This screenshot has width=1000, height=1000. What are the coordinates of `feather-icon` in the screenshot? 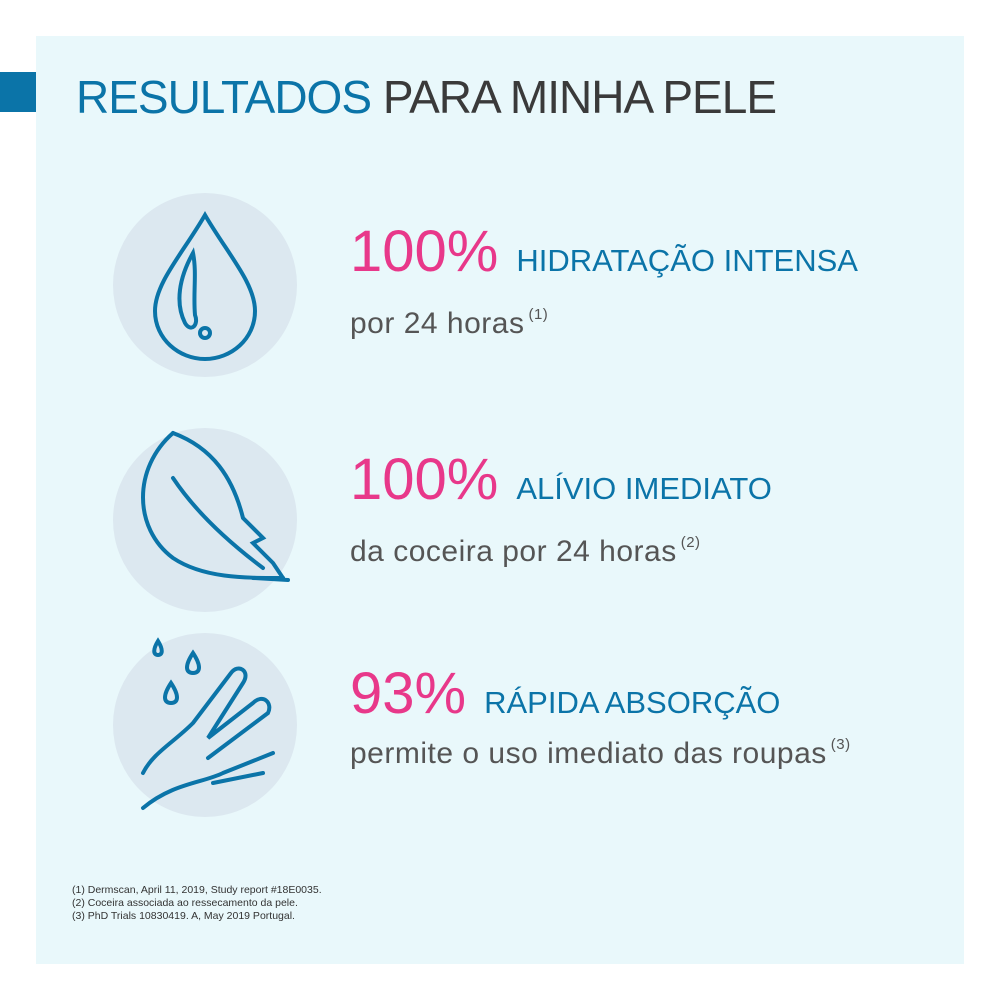 It's located at (205, 520).